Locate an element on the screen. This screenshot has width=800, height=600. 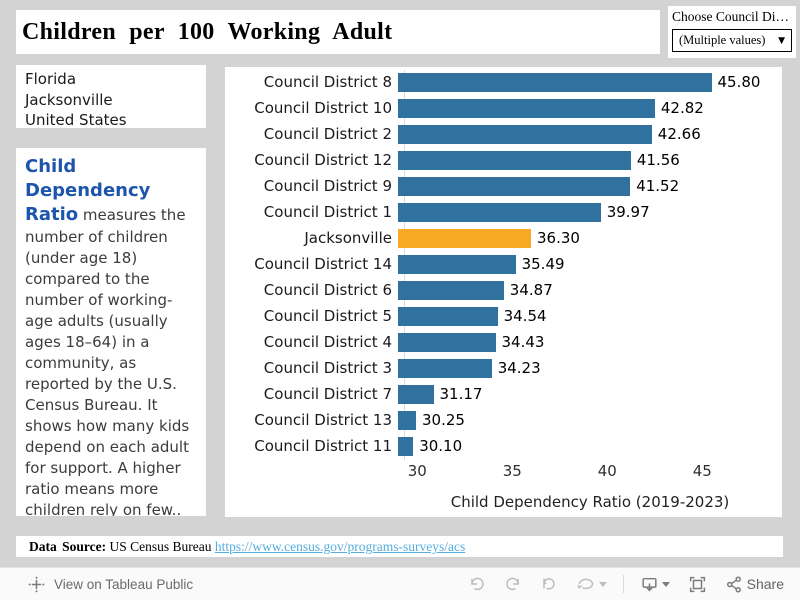
row-label: Council District 8 is located at coordinates (327, 82).